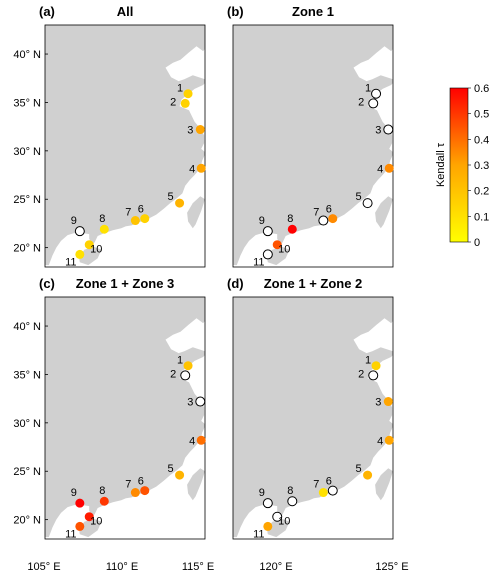 Image resolution: width=500 pixels, height=576 pixels. I want to click on colorbar-label: Kendall τ, so click(441, 164).